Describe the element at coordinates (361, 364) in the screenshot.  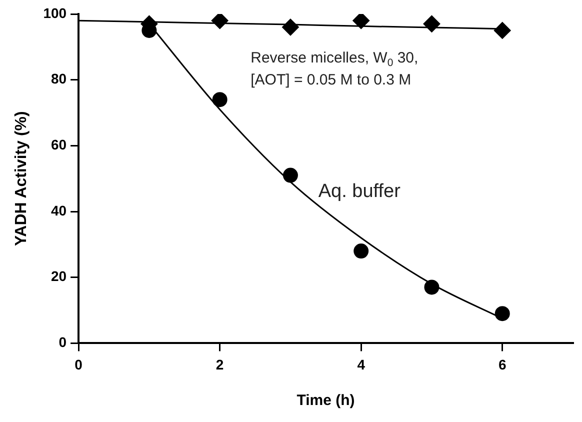
I see `x-tick-label: 4` at that location.